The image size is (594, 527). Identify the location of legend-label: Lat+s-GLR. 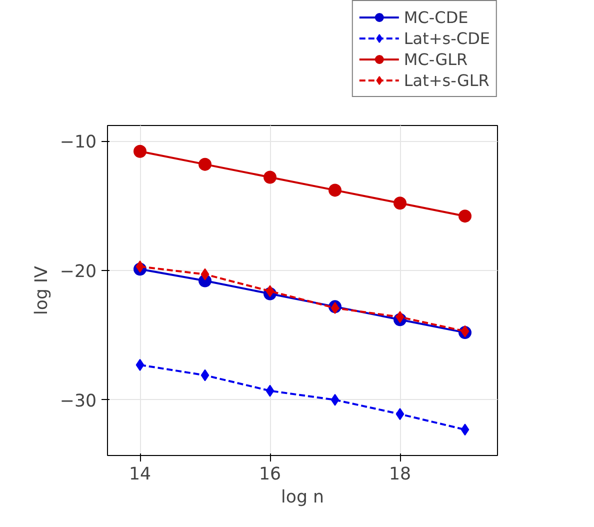
(447, 80).